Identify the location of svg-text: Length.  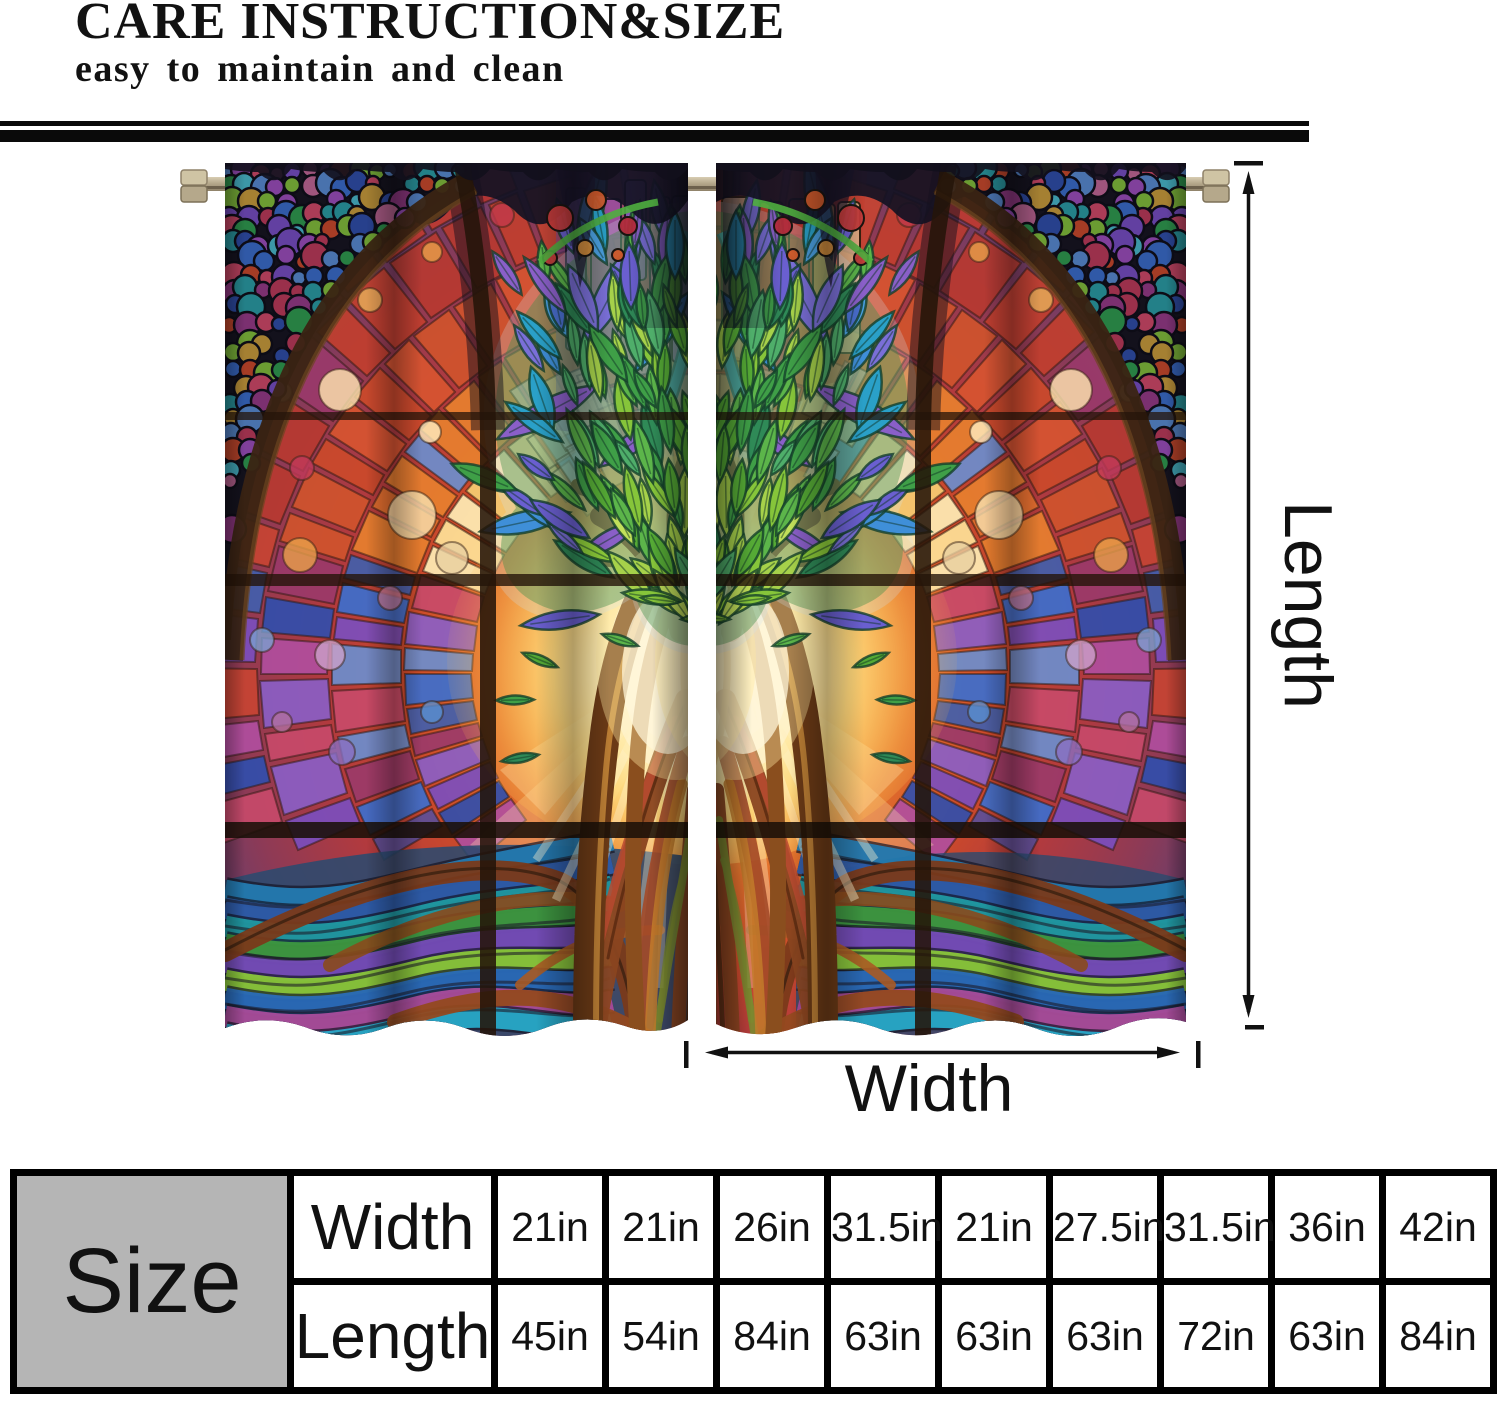
(1308, 605).